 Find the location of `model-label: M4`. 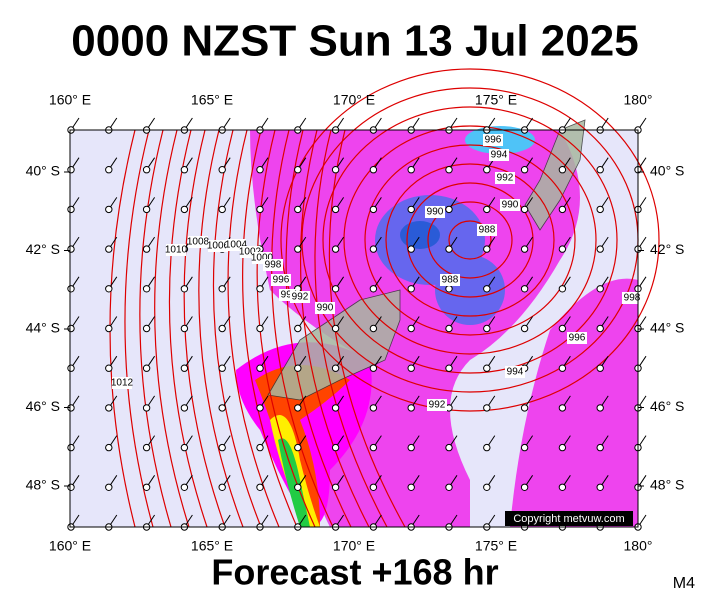

model-label: M4 is located at coordinates (684, 583).